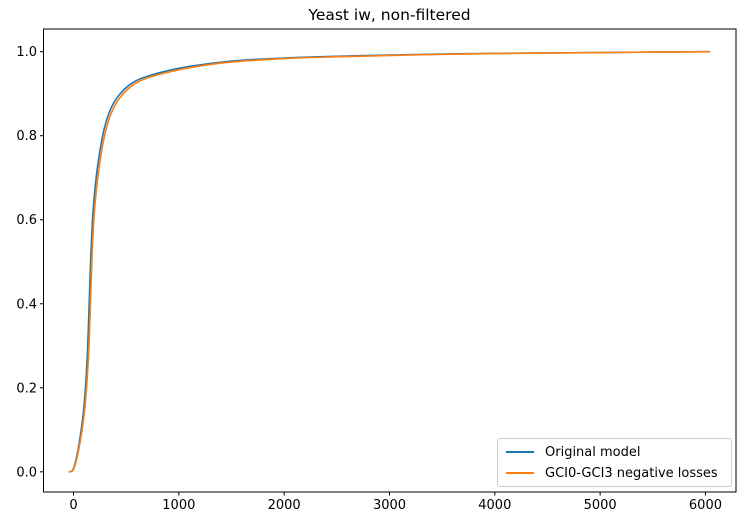 The height and width of the screenshot is (526, 749). What do you see at coordinates (26, 136) in the screenshot?
I see `y-tick-label: 0.8` at bounding box center [26, 136].